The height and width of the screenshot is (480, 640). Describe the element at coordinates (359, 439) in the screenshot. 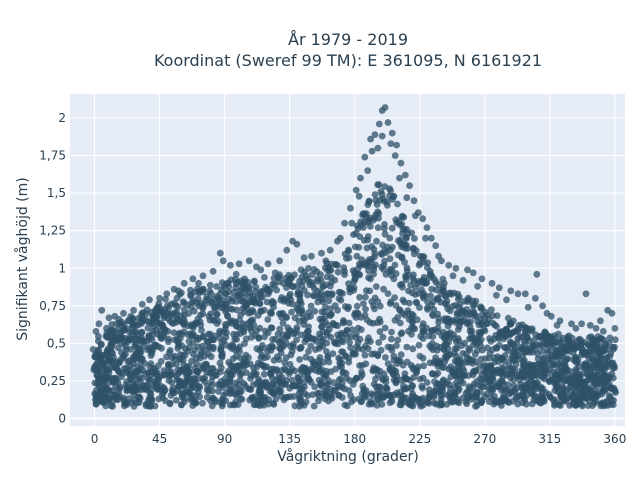

I see `x-tick-labels: 0 45 90 135 180 225 270 315 360` at that location.